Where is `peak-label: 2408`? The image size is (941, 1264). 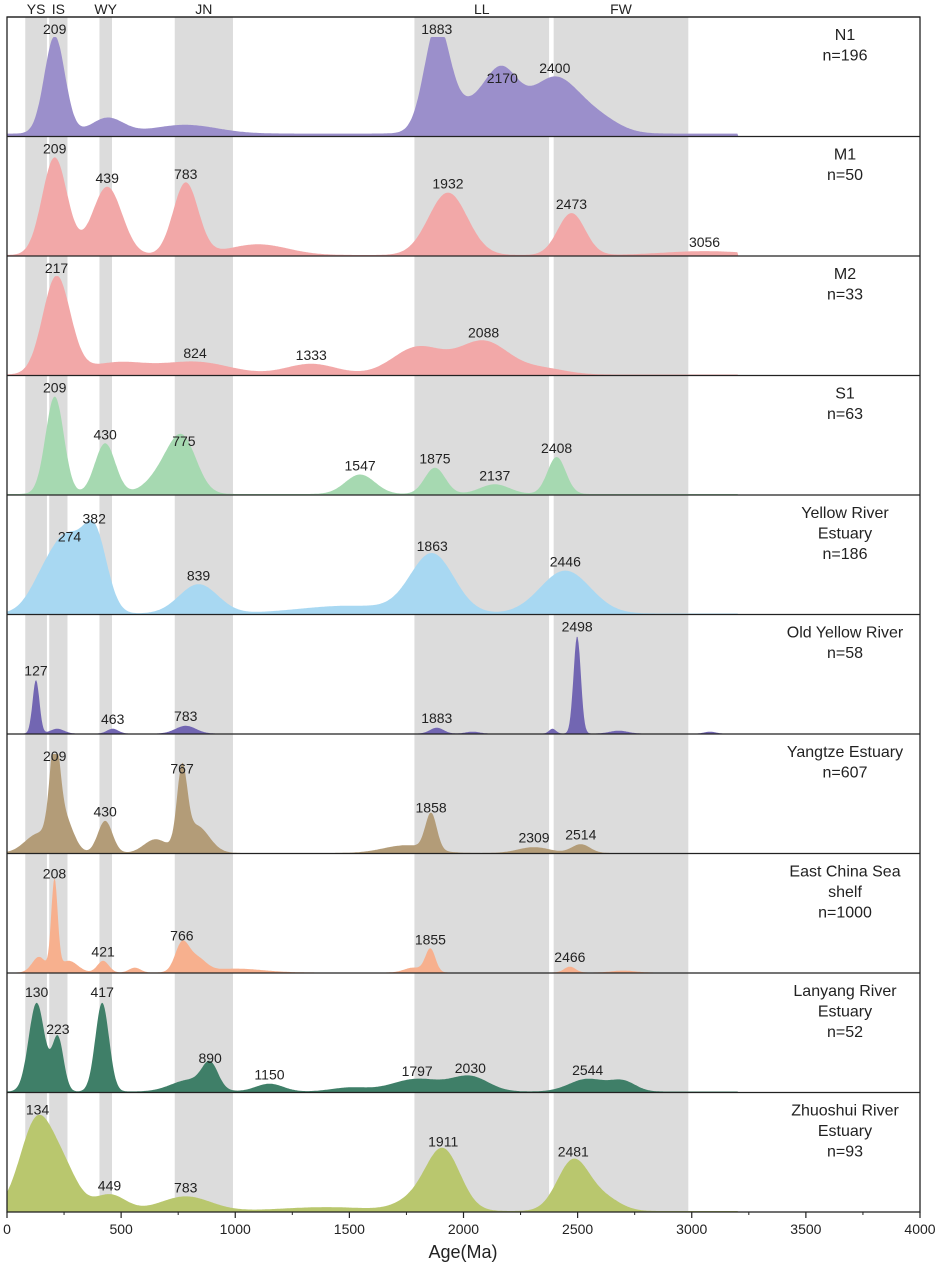 peak-label: 2408 is located at coordinates (556, 448).